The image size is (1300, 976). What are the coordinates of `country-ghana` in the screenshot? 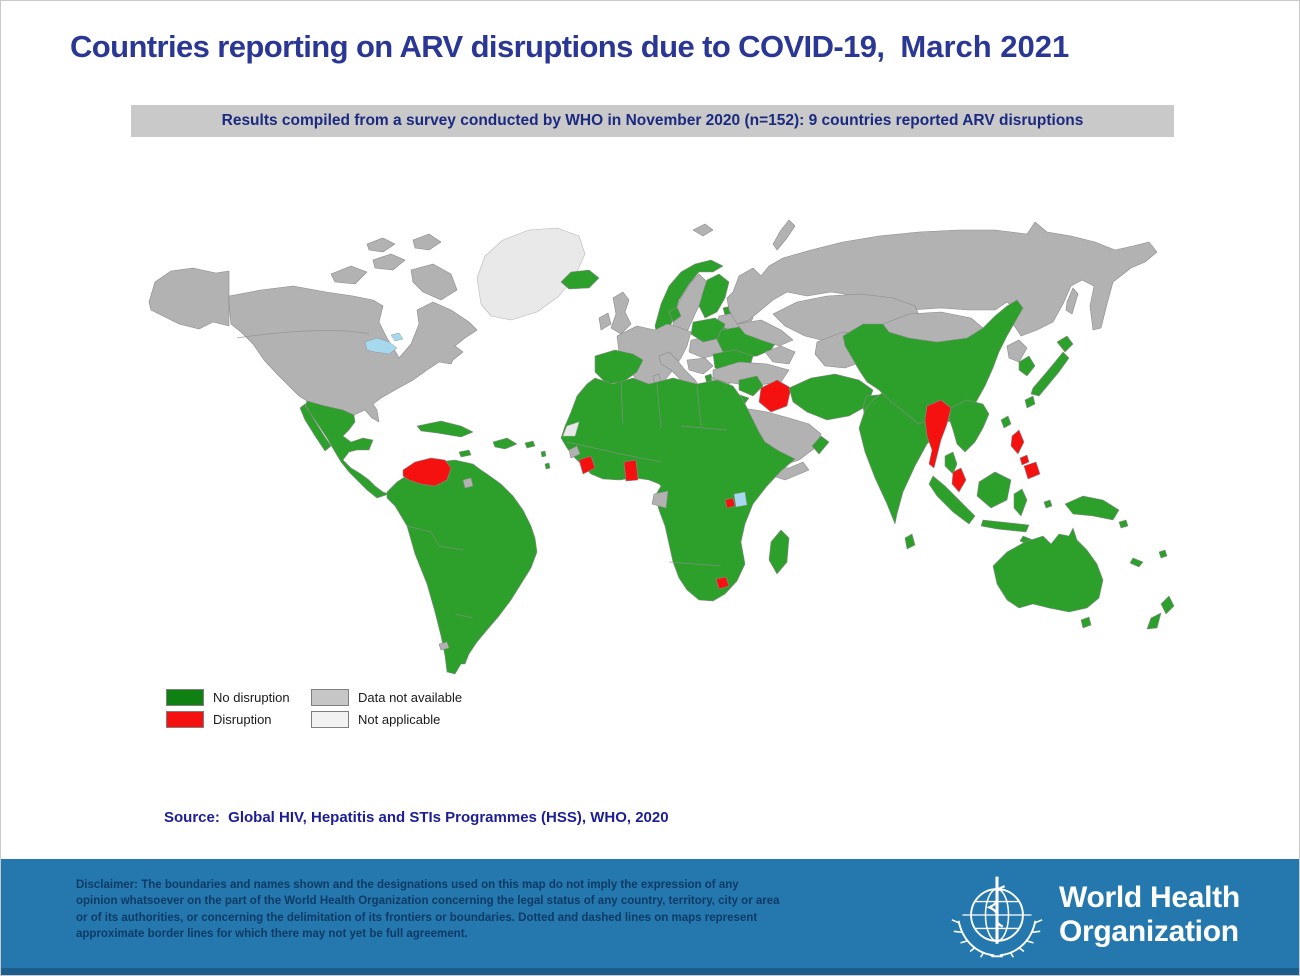 It's located at (631, 470).